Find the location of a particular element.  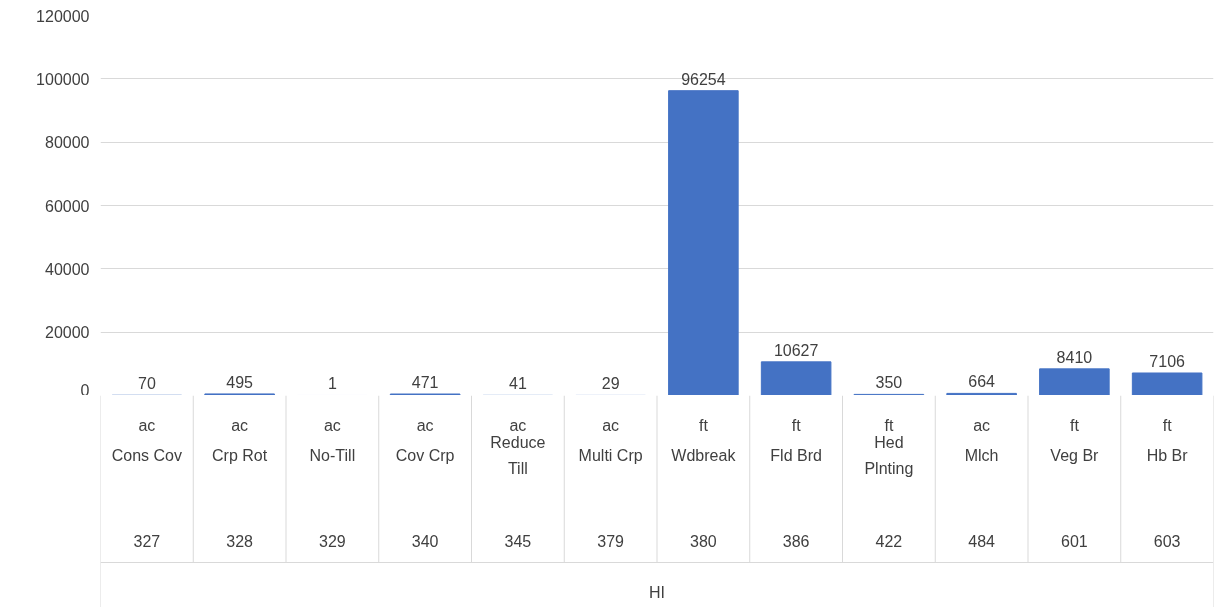

x-tick-label: Veg Br is located at coordinates (1075, 455).